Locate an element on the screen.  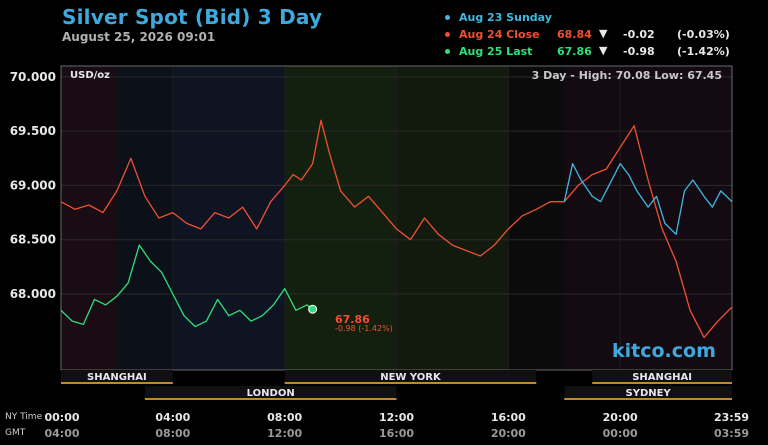
legend-price: 67.86 is located at coordinates (574, 51).